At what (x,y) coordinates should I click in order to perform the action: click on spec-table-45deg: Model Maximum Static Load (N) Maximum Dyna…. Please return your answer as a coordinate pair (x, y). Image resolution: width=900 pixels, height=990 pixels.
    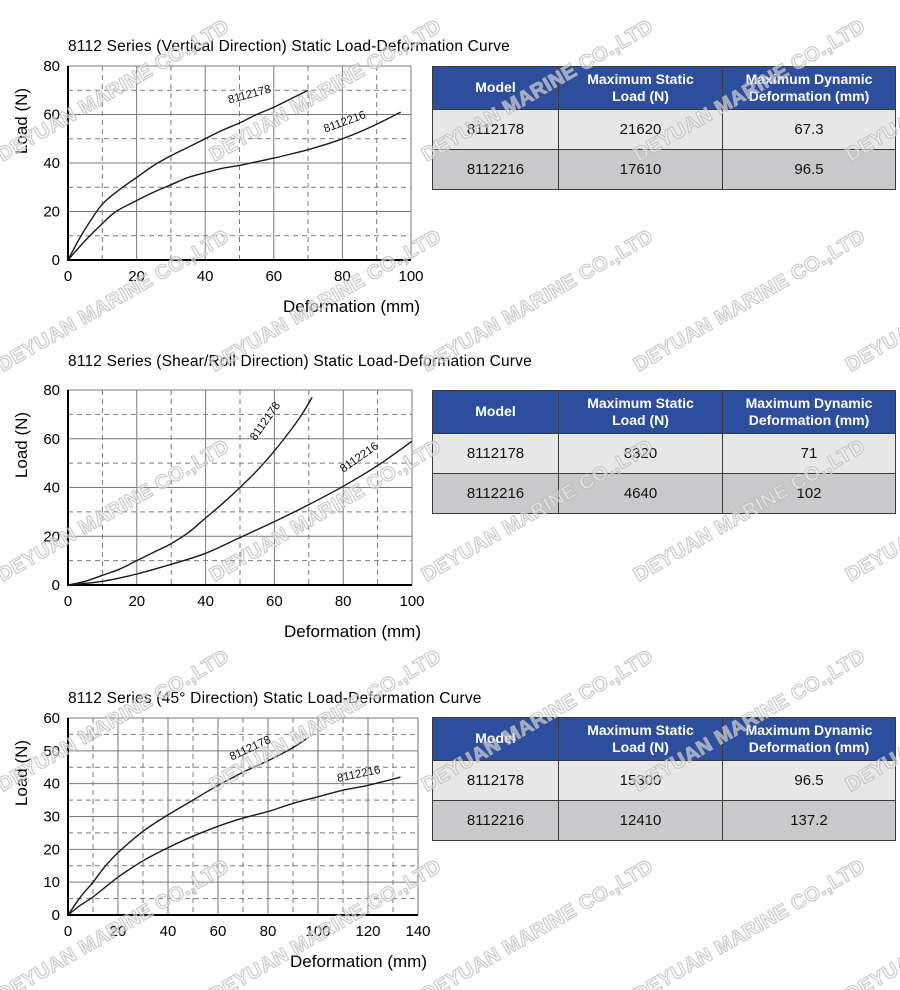
    Looking at the image, I should click on (664, 779).